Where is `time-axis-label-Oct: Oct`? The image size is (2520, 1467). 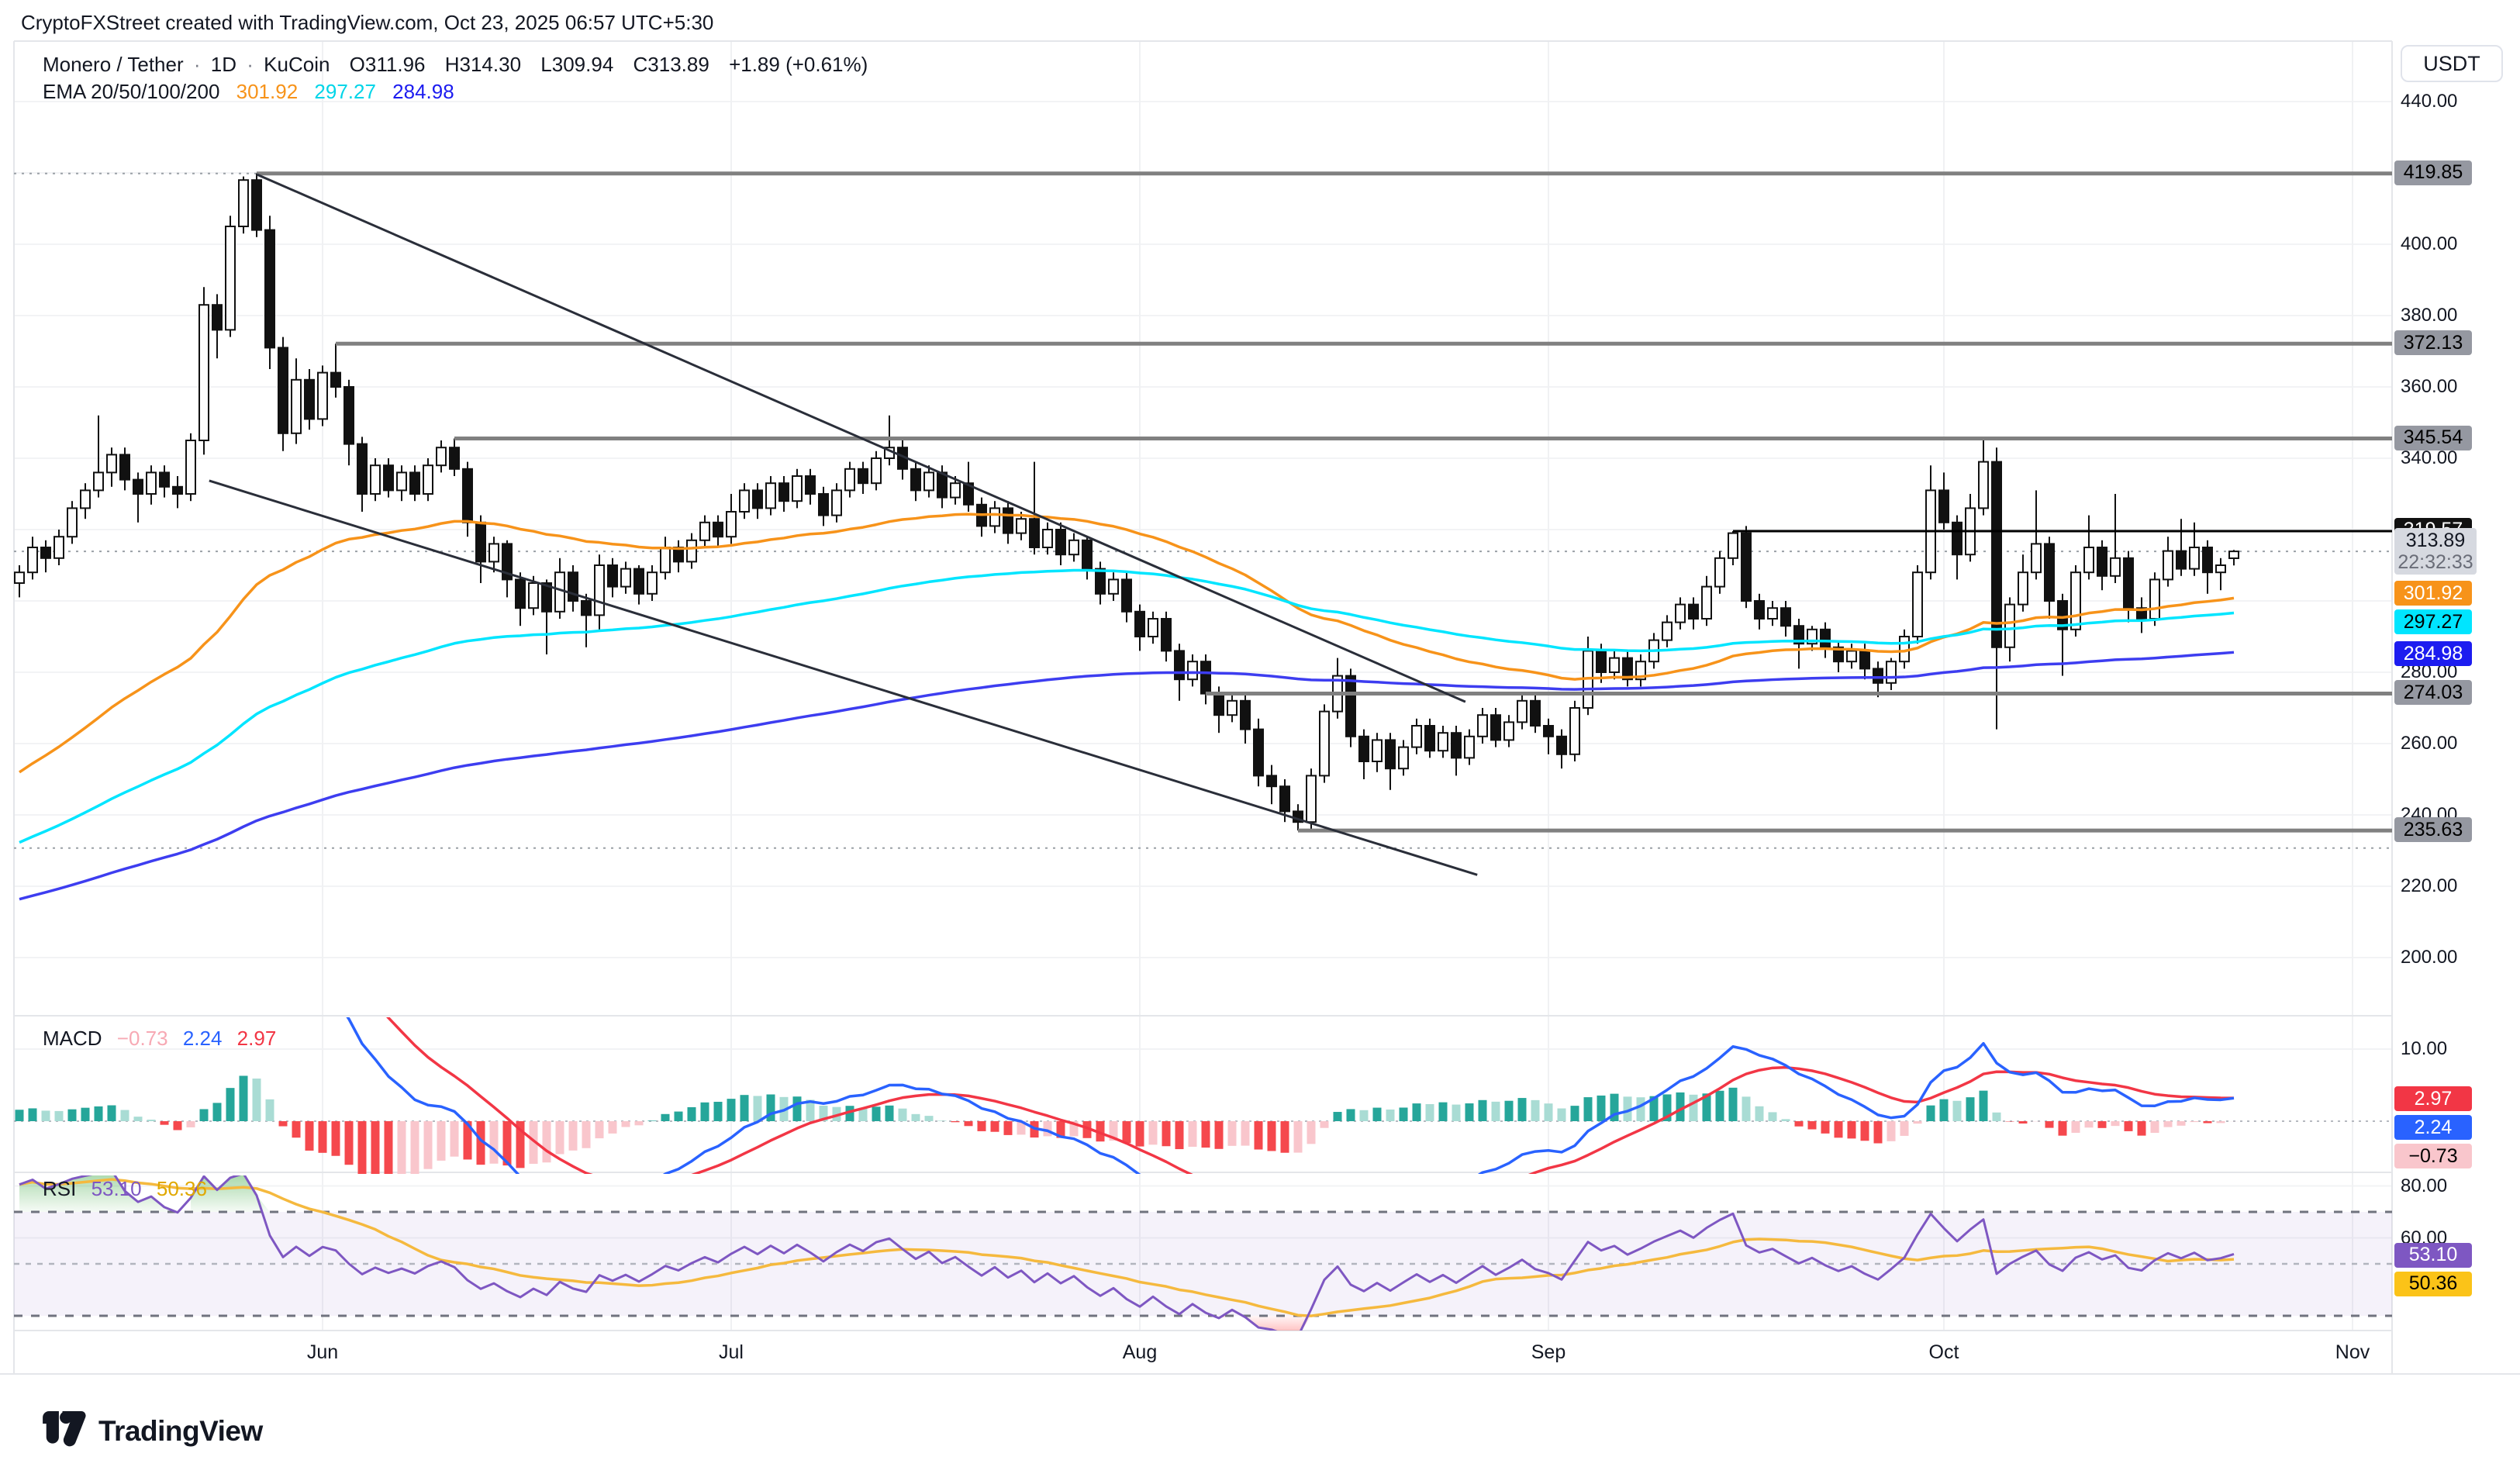 time-axis-label-Oct: Oct is located at coordinates (1943, 1352).